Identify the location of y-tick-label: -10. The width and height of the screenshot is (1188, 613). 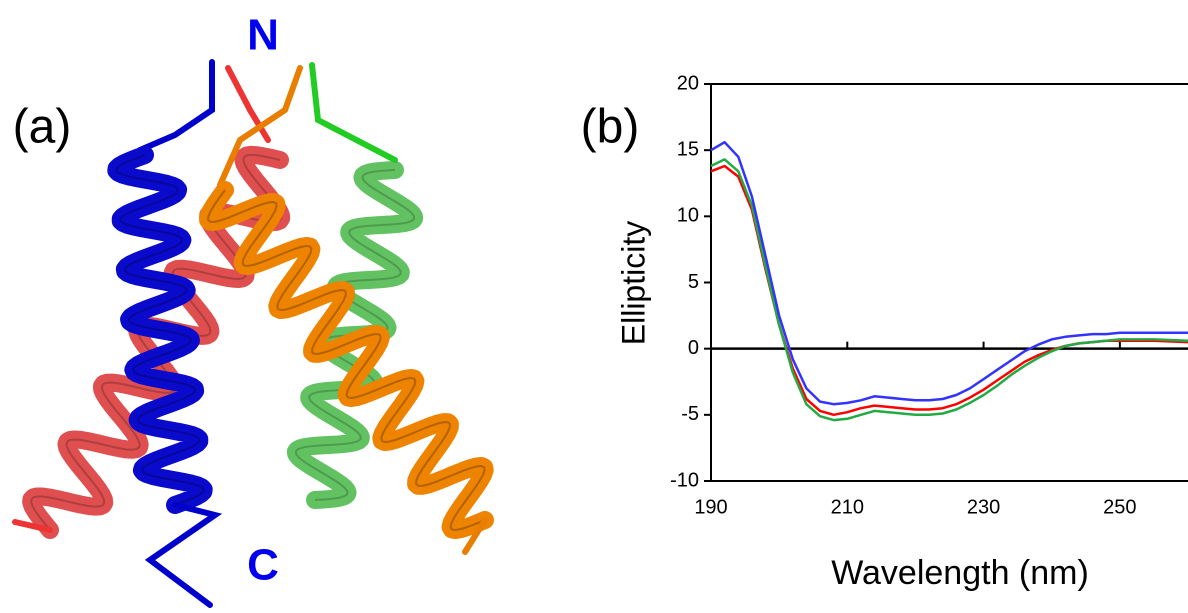
(684, 480).